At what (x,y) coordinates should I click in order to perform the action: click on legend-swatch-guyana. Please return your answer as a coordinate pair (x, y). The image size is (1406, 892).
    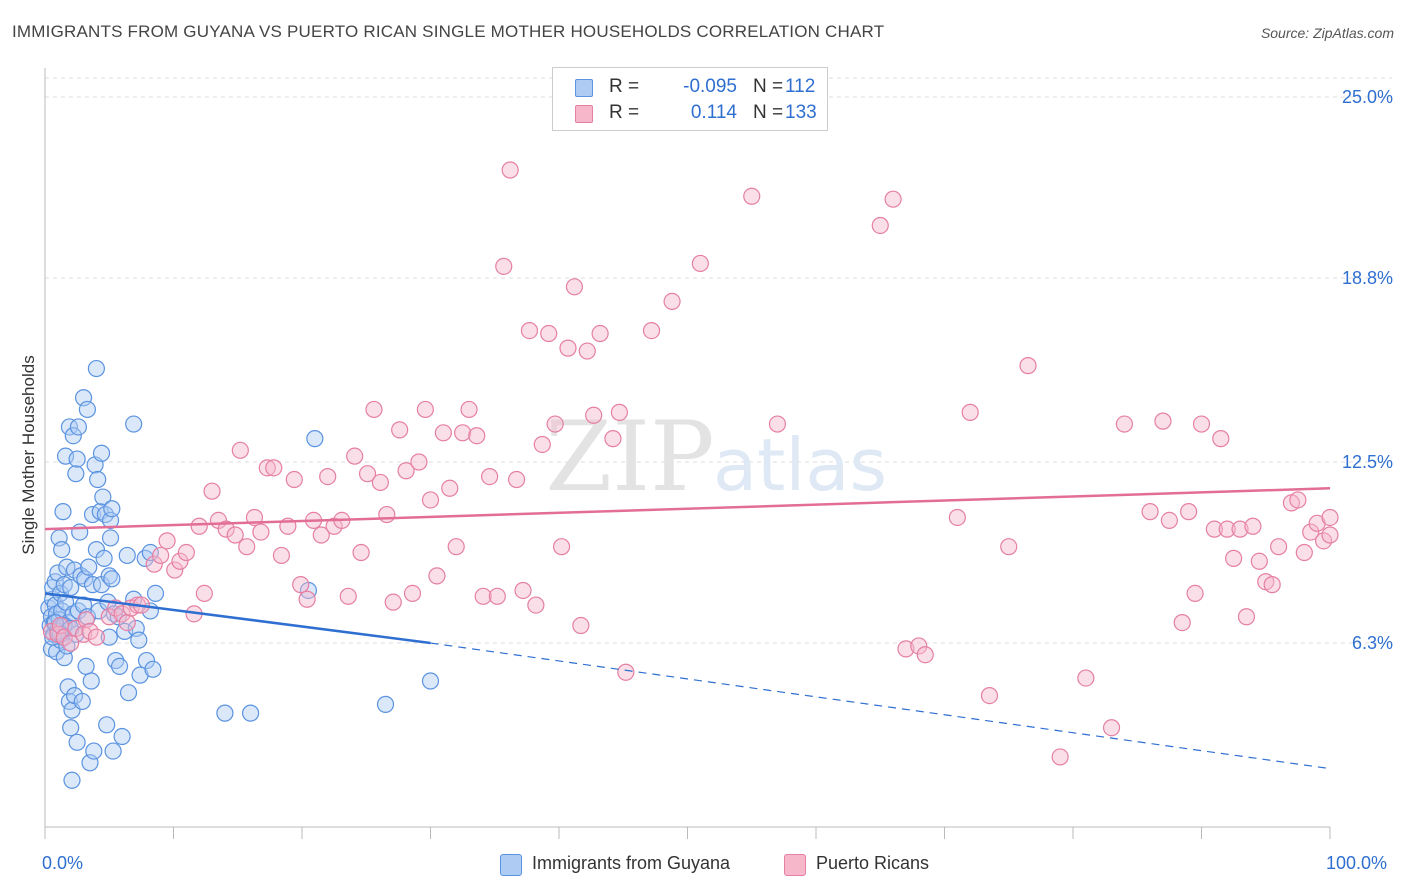
    Looking at the image, I should click on (511, 865).